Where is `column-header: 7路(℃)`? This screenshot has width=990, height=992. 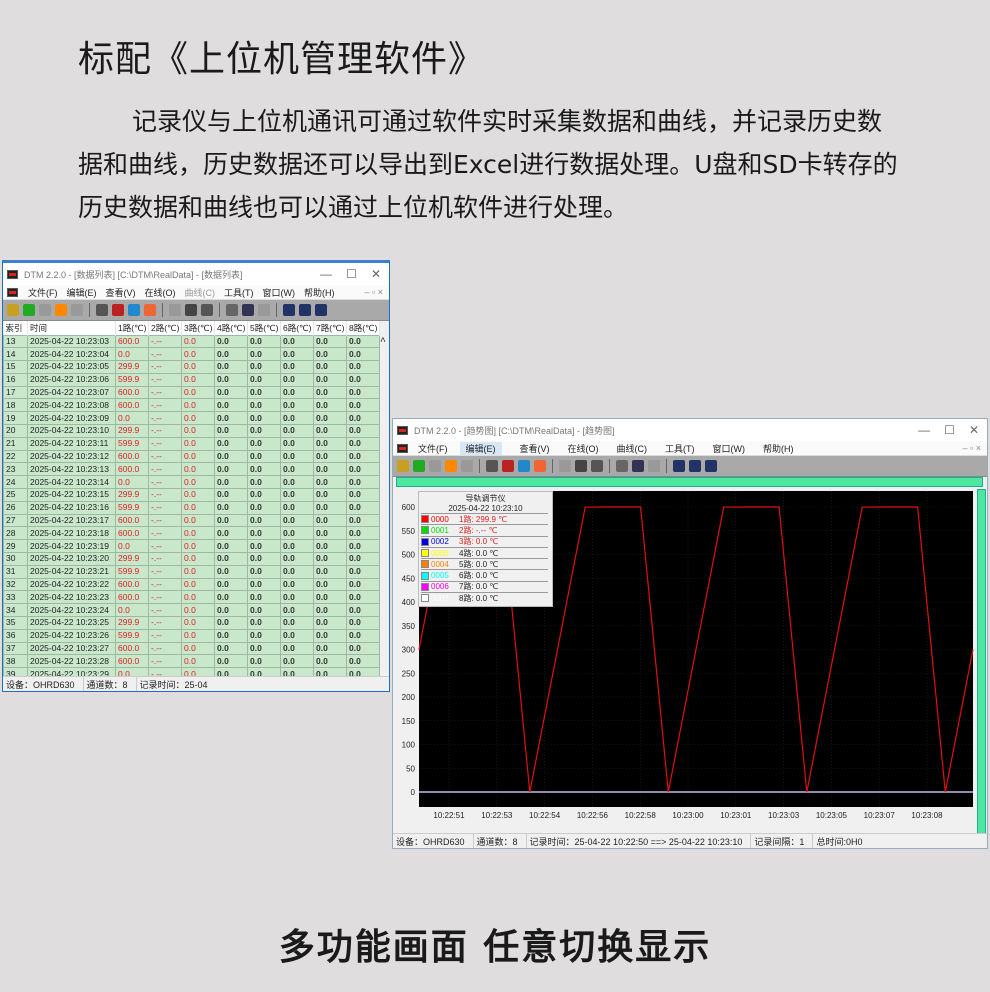 column-header: 7路(℃) is located at coordinates (330, 328).